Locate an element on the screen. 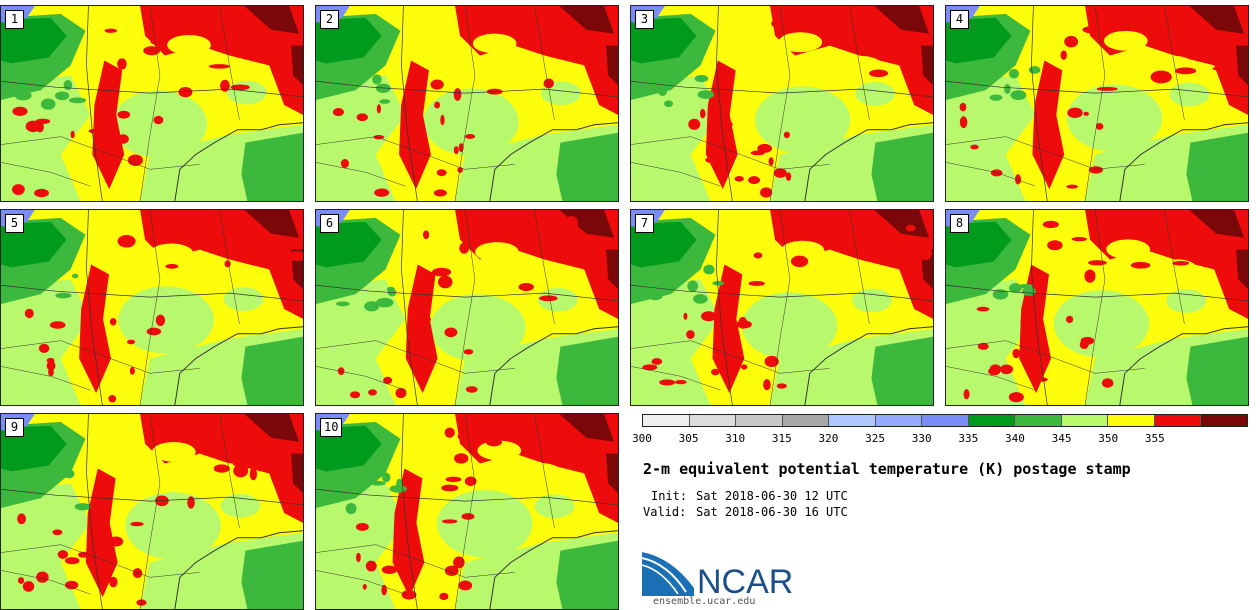  member-number: 3 is located at coordinates (644, 19).